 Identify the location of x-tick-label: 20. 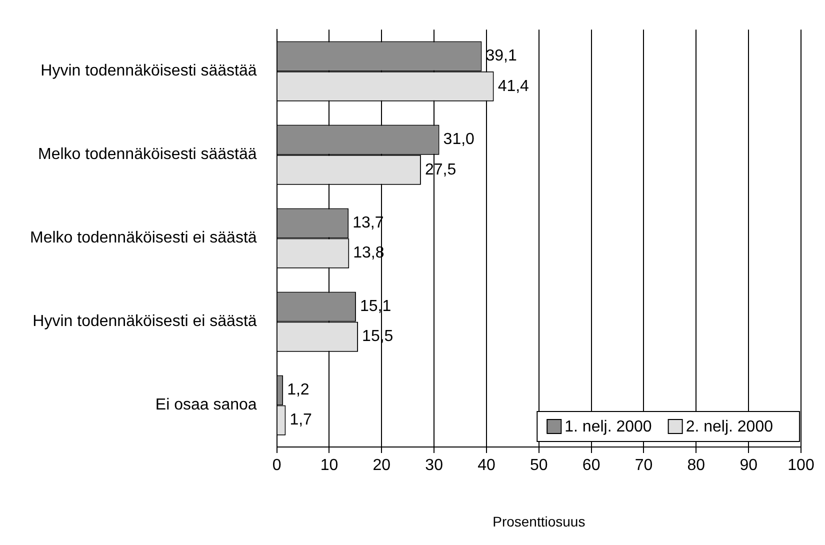
(381, 465).